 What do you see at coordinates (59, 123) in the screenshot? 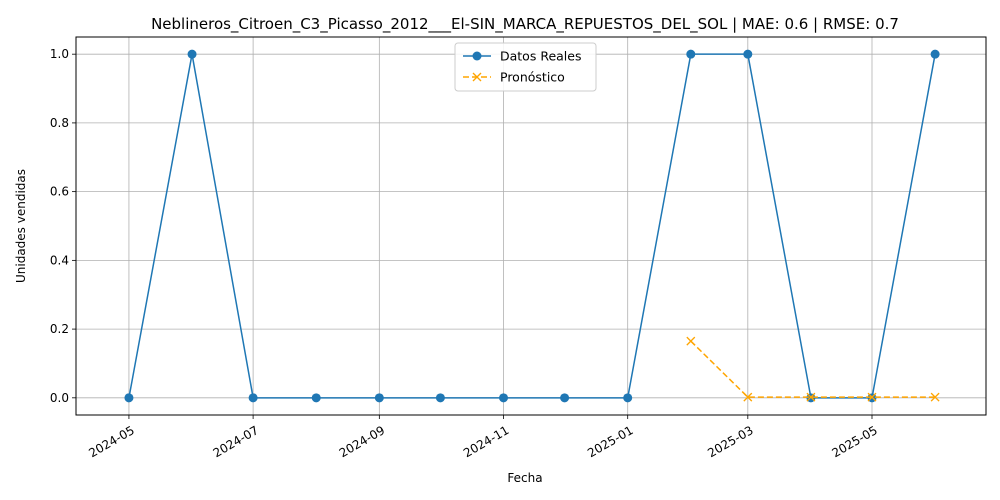
I see `y-tick-label: 0.8` at bounding box center [59, 123].